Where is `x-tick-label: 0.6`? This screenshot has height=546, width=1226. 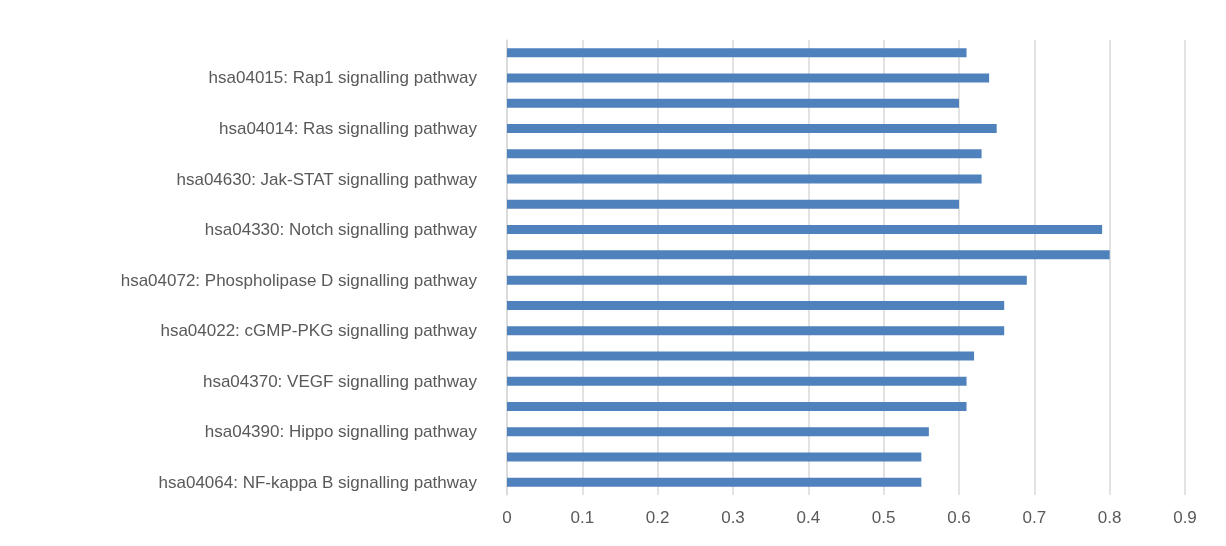 x-tick-label: 0.6 is located at coordinates (959, 517).